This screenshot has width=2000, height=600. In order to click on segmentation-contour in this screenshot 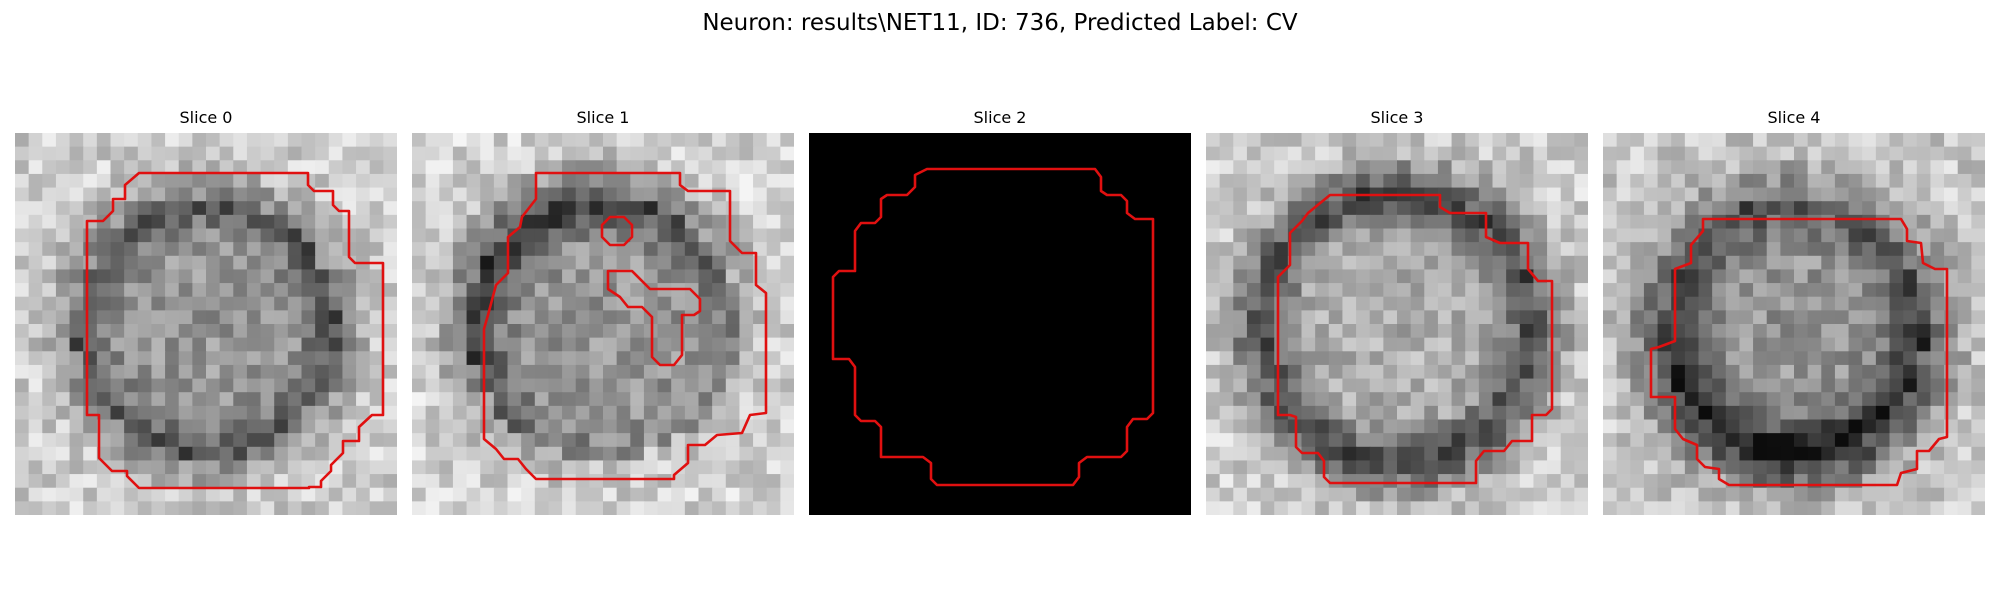, I will do `click(1799, 352)`.